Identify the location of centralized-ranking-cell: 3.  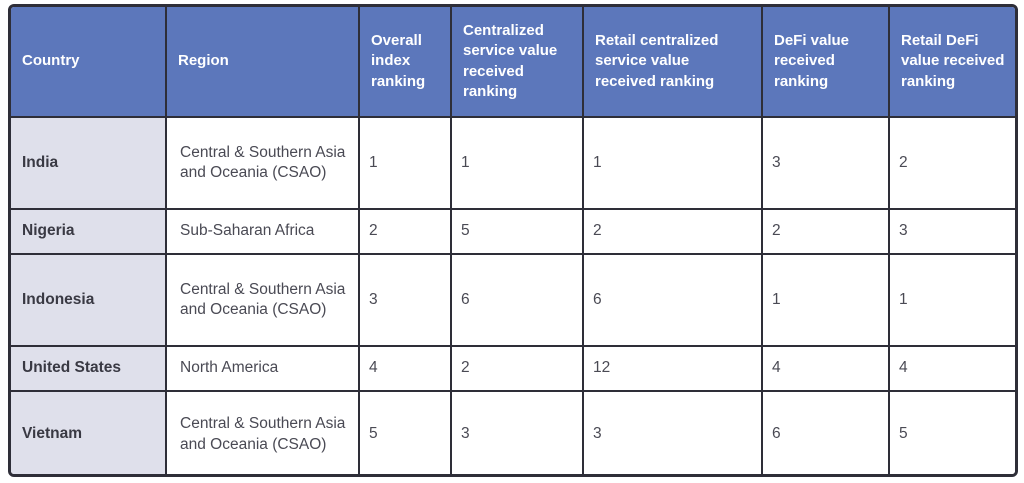
(517, 432).